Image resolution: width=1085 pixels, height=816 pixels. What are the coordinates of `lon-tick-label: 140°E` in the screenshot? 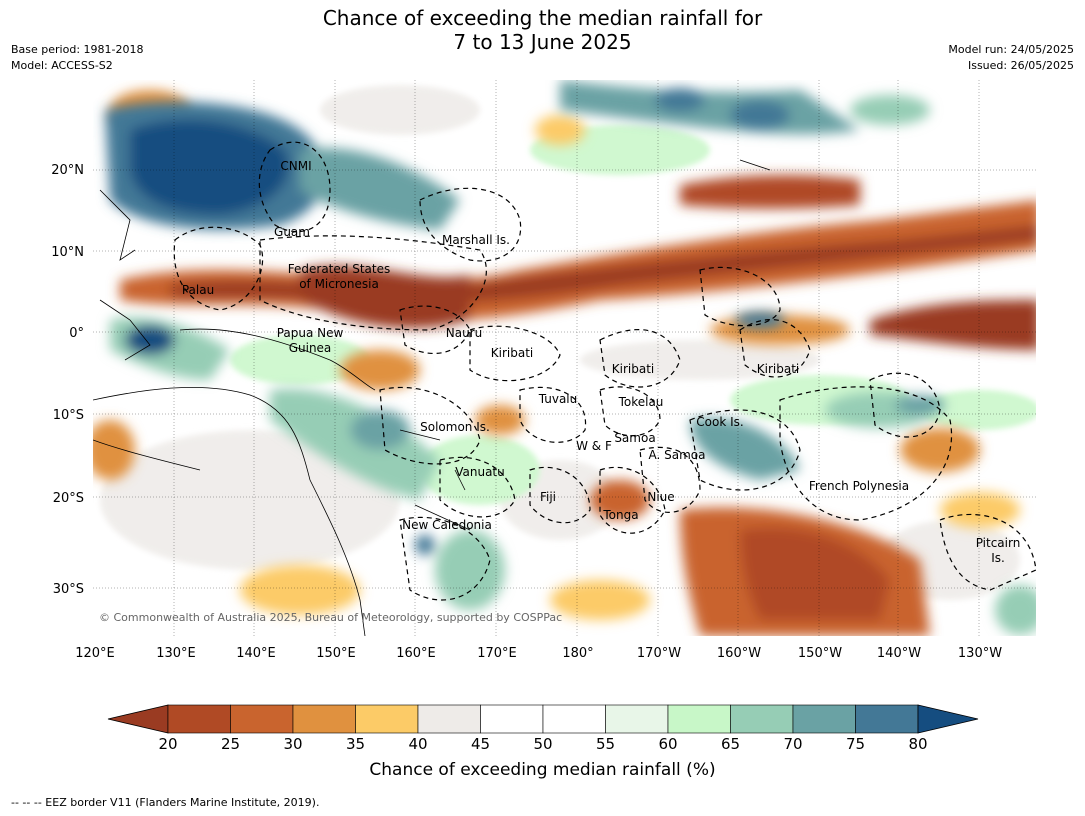 It's located at (256, 653).